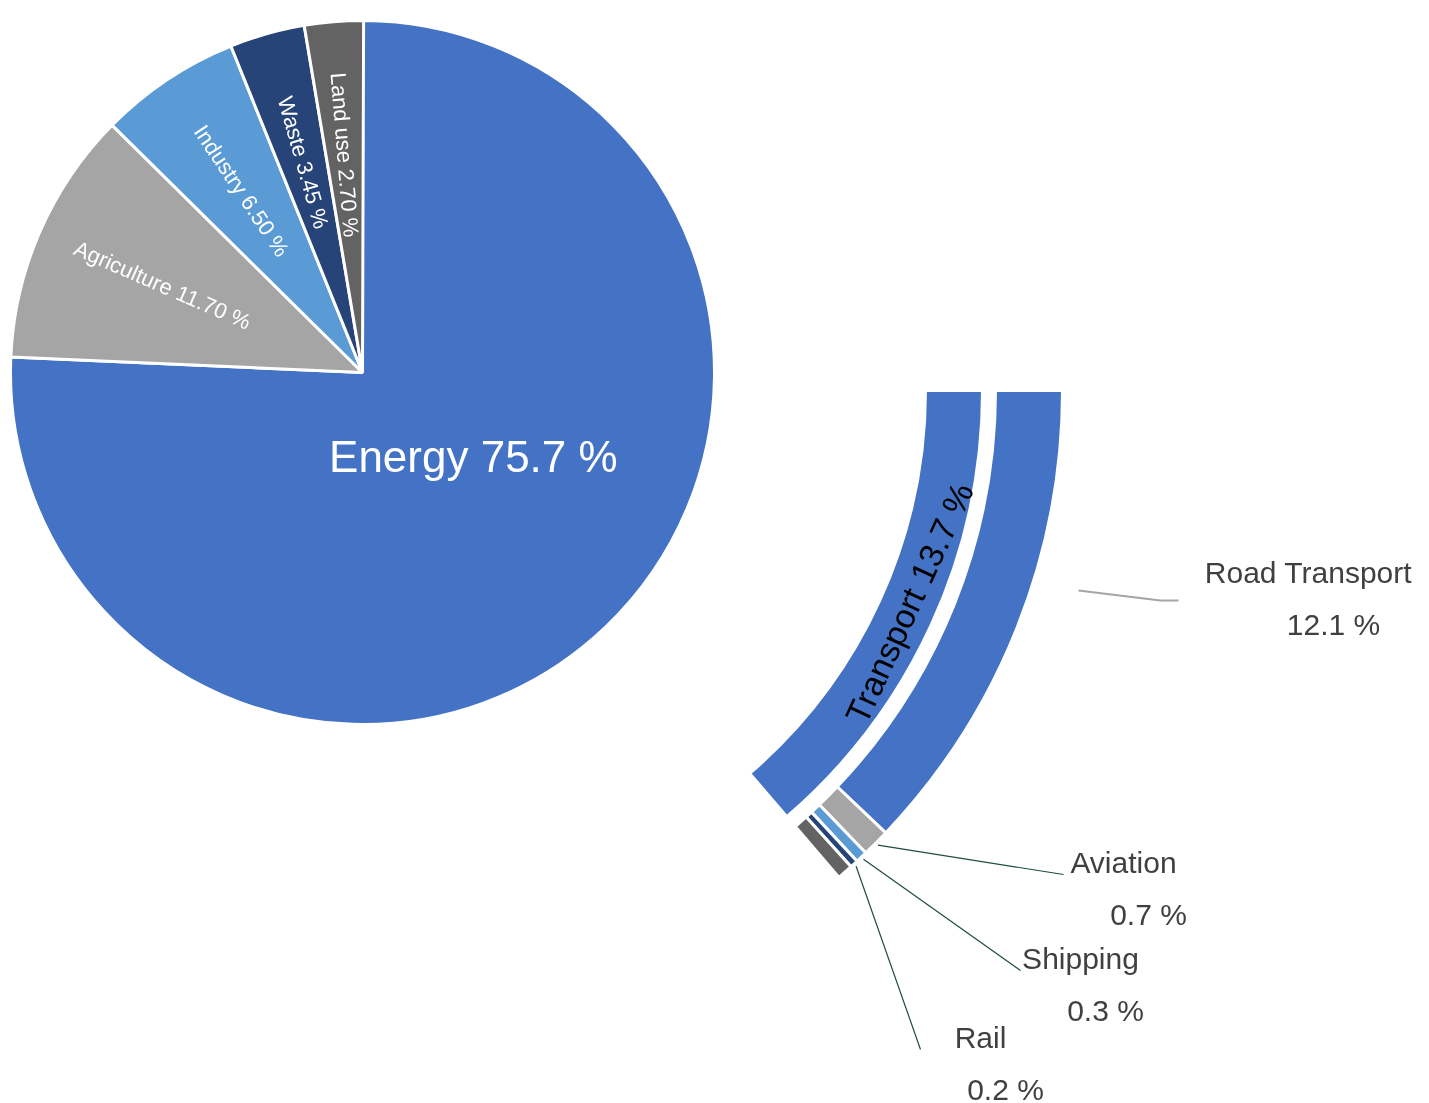  What do you see at coordinates (1080, 958) in the screenshot?
I see `category-label: Shipping` at bounding box center [1080, 958].